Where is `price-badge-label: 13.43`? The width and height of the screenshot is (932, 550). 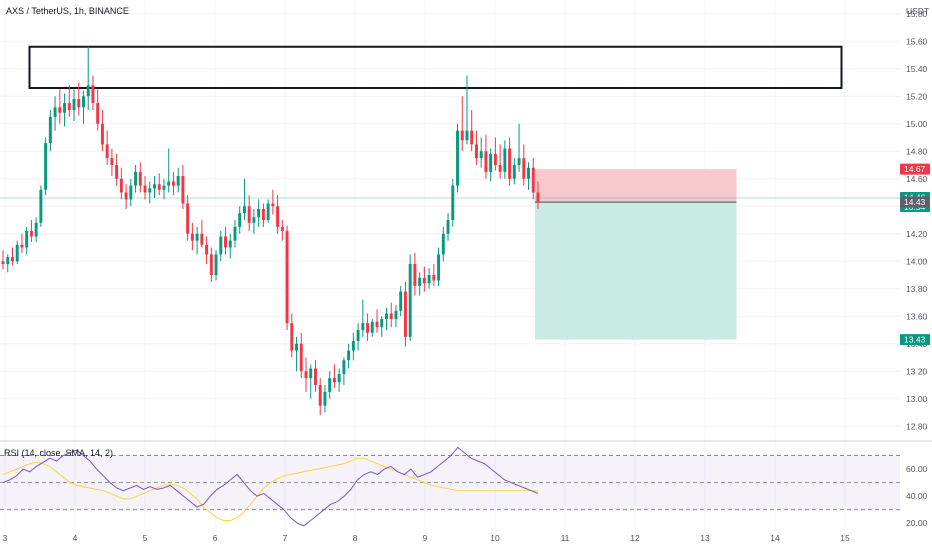
price-badge-label: 13.43 is located at coordinates (915, 340).